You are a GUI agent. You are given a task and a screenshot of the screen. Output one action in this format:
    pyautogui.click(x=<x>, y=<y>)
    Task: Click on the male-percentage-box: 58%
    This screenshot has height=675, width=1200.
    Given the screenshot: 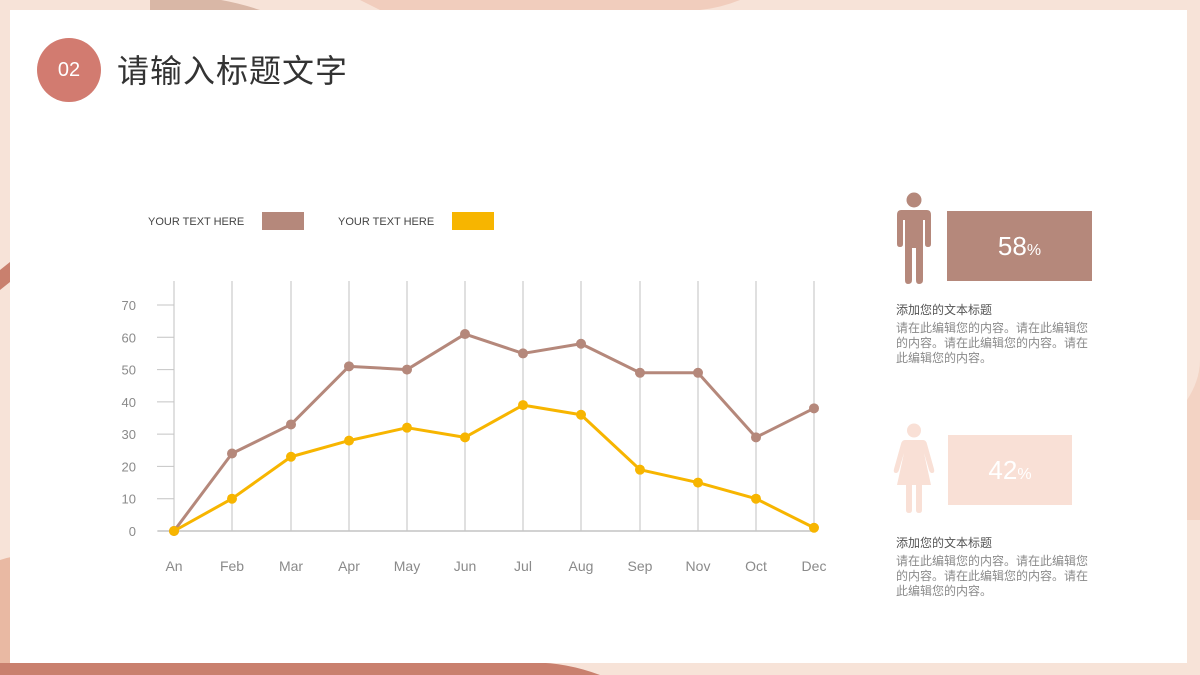 What is the action you would take?
    pyautogui.click(x=1019, y=246)
    